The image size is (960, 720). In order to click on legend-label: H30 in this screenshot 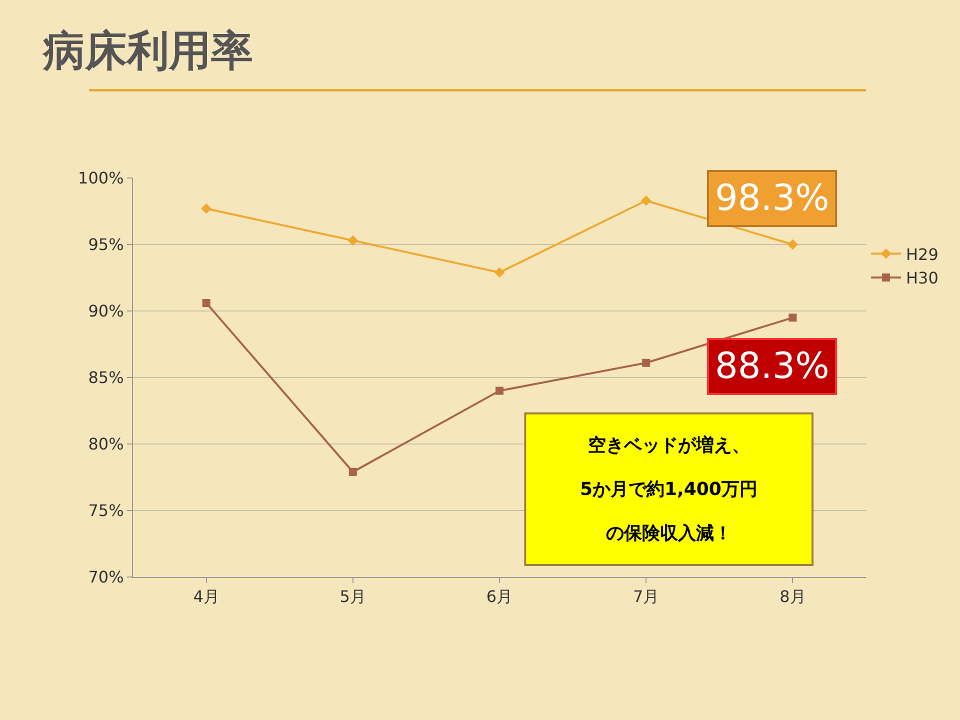, I will do `click(922, 278)`.